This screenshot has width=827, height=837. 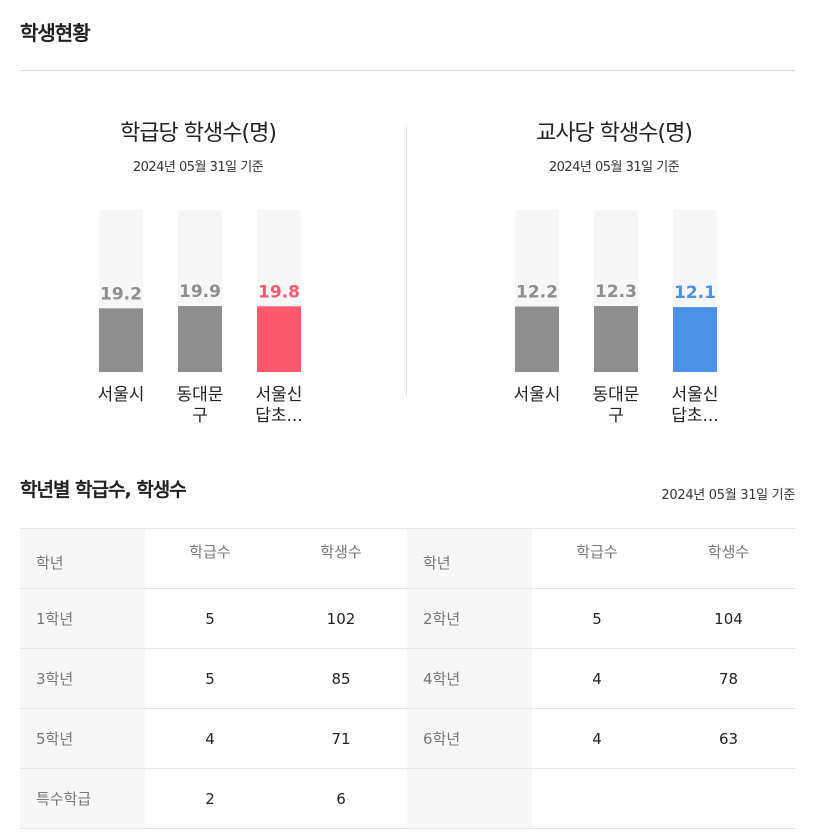 What do you see at coordinates (121, 294) in the screenshot?
I see `bar-value-label: 19.2` at bounding box center [121, 294].